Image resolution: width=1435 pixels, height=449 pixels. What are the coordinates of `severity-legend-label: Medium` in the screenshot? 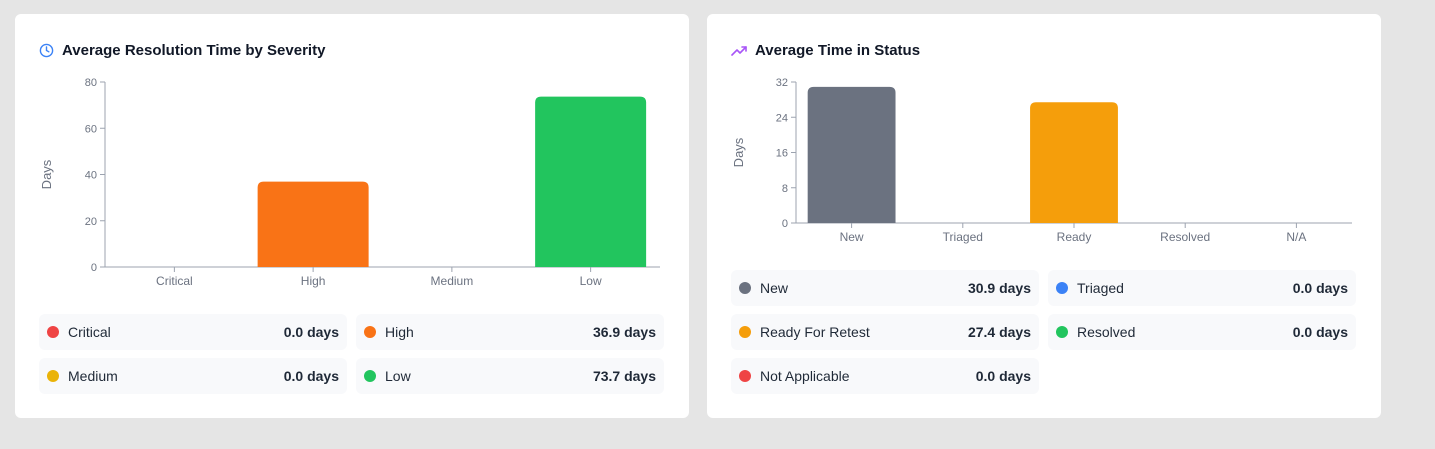 It's located at (93, 376).